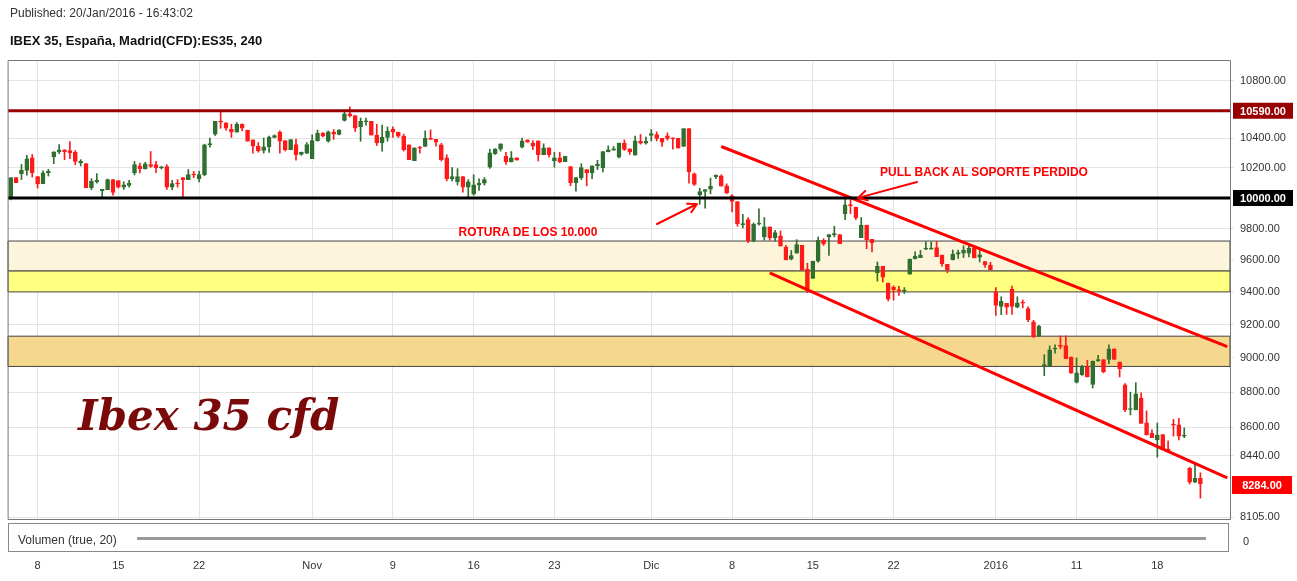 Image resolution: width=1297 pixels, height=581 pixels. I want to click on x-tick-label: Nov, so click(312, 564).